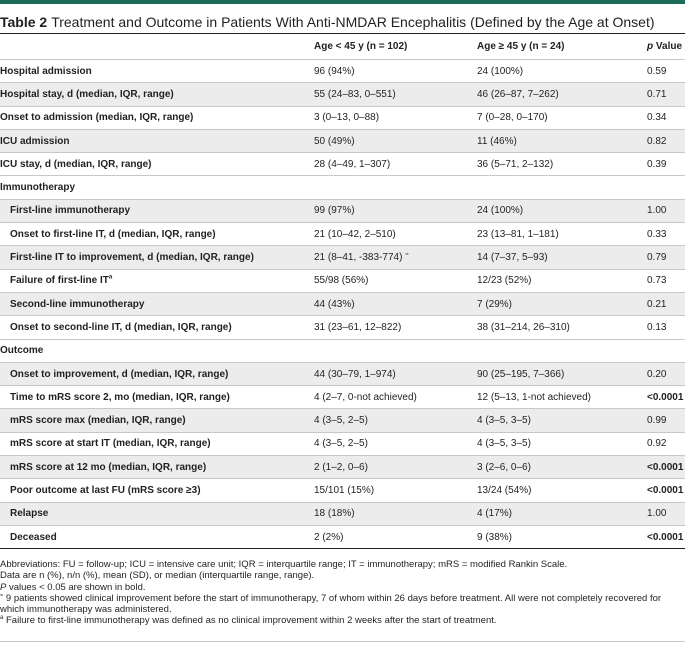 This screenshot has height=646, width=685. What do you see at coordinates (33, 537) in the screenshot?
I see `row-label: Deceased` at bounding box center [33, 537].